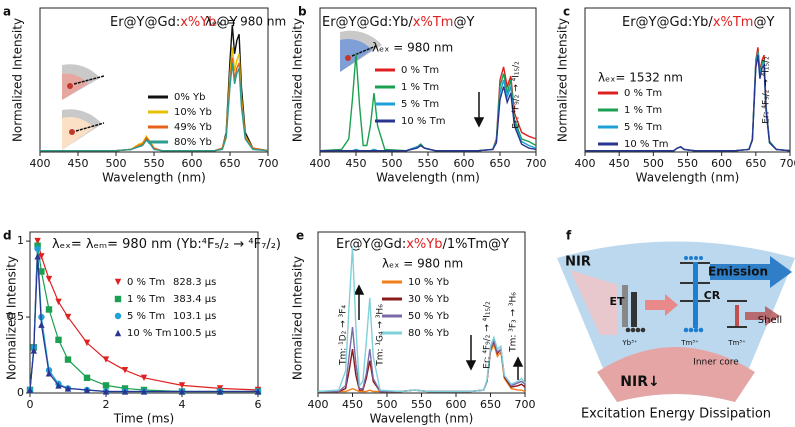 The height and width of the screenshot is (427, 795). I want to click on x-tick-label: 450, so click(619, 163).